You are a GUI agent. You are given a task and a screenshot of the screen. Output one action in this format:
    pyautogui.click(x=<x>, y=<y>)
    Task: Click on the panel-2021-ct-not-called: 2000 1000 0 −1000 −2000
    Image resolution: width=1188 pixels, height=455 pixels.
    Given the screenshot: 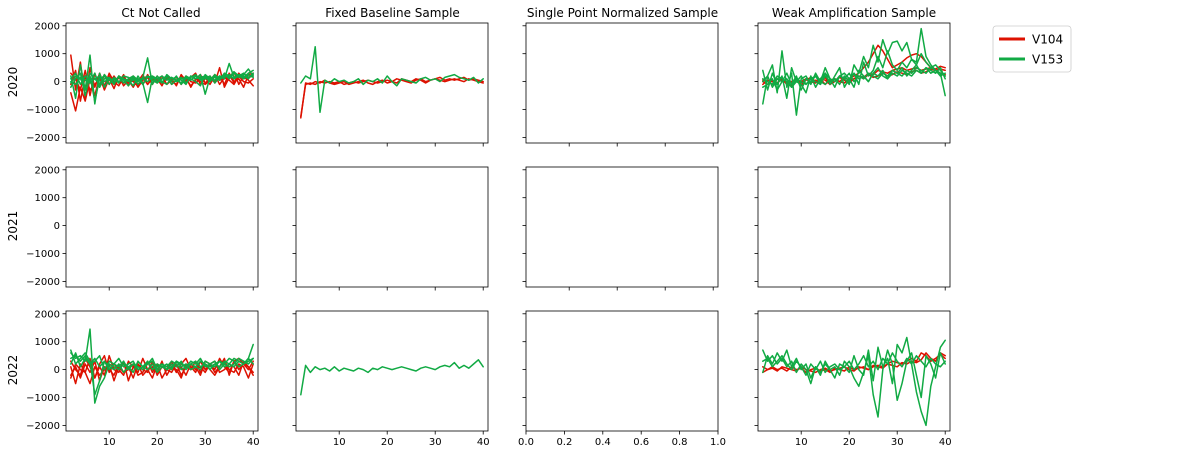 What is the action you would take?
    pyautogui.click(x=142, y=228)
    